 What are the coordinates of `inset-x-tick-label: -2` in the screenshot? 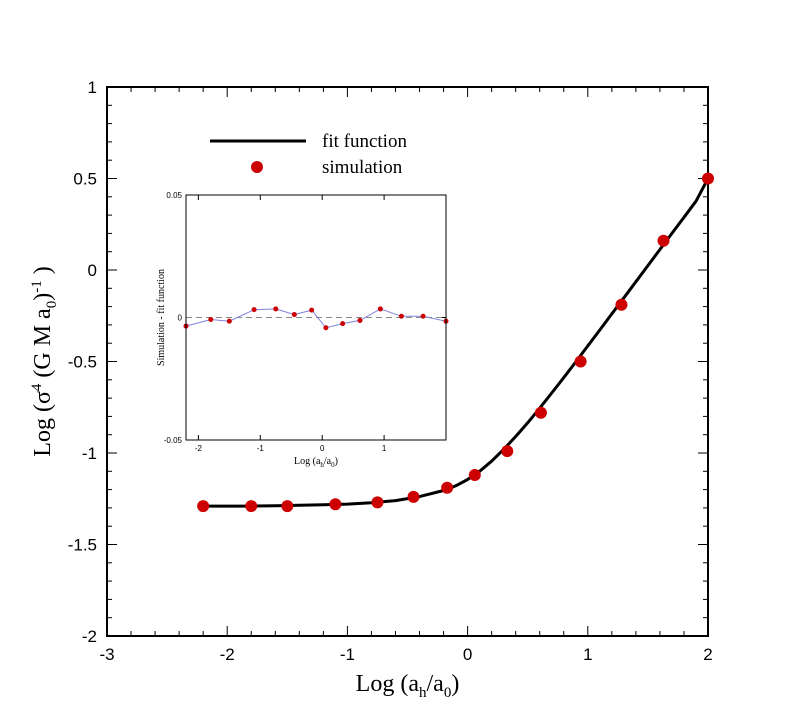 It's located at (199, 448).